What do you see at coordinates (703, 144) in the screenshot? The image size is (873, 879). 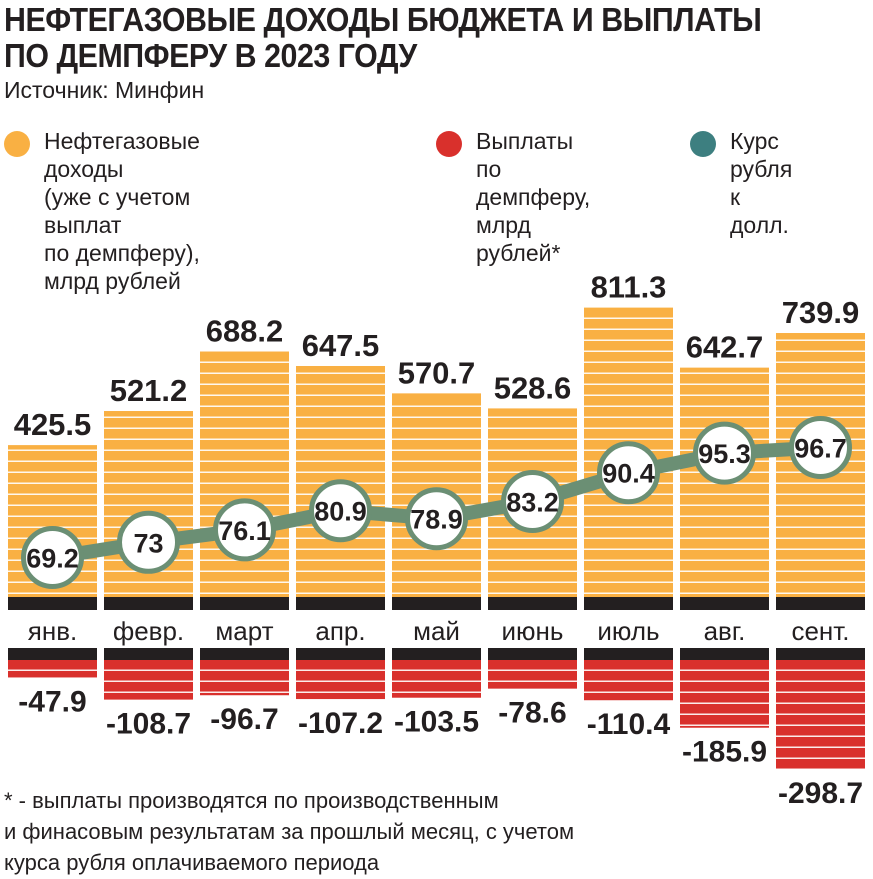 I see `teal-dot-icon` at bounding box center [703, 144].